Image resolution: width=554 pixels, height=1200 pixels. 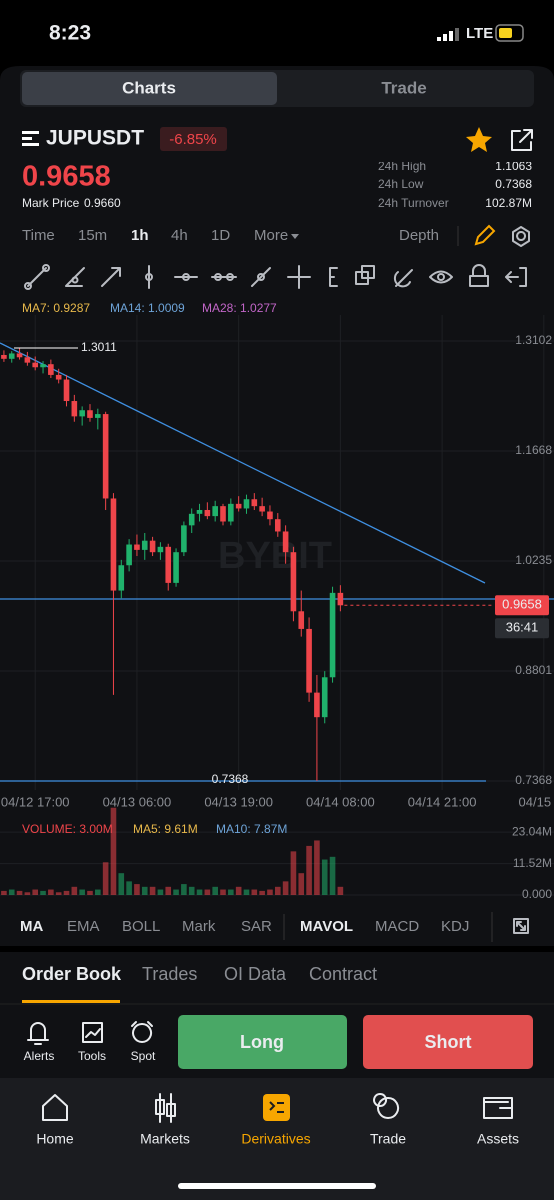 I want to click on tab-active, so click(x=149, y=88).